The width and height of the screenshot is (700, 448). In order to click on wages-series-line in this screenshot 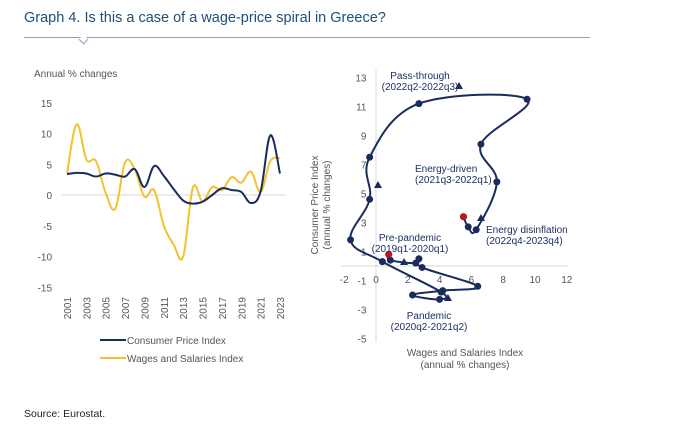, I will do `click(173, 192)`.